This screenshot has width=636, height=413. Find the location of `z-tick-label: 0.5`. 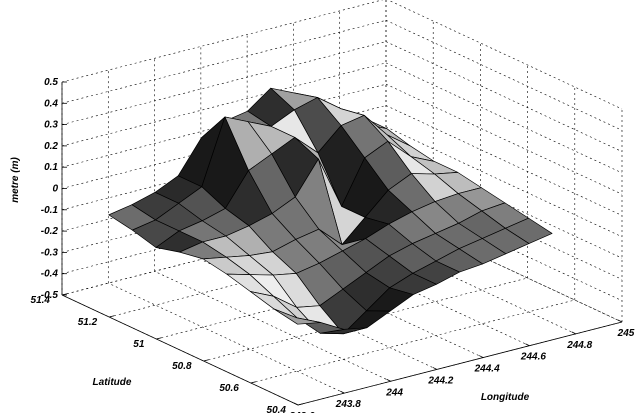

z-tick-label: 0.5 is located at coordinates (51, 82).